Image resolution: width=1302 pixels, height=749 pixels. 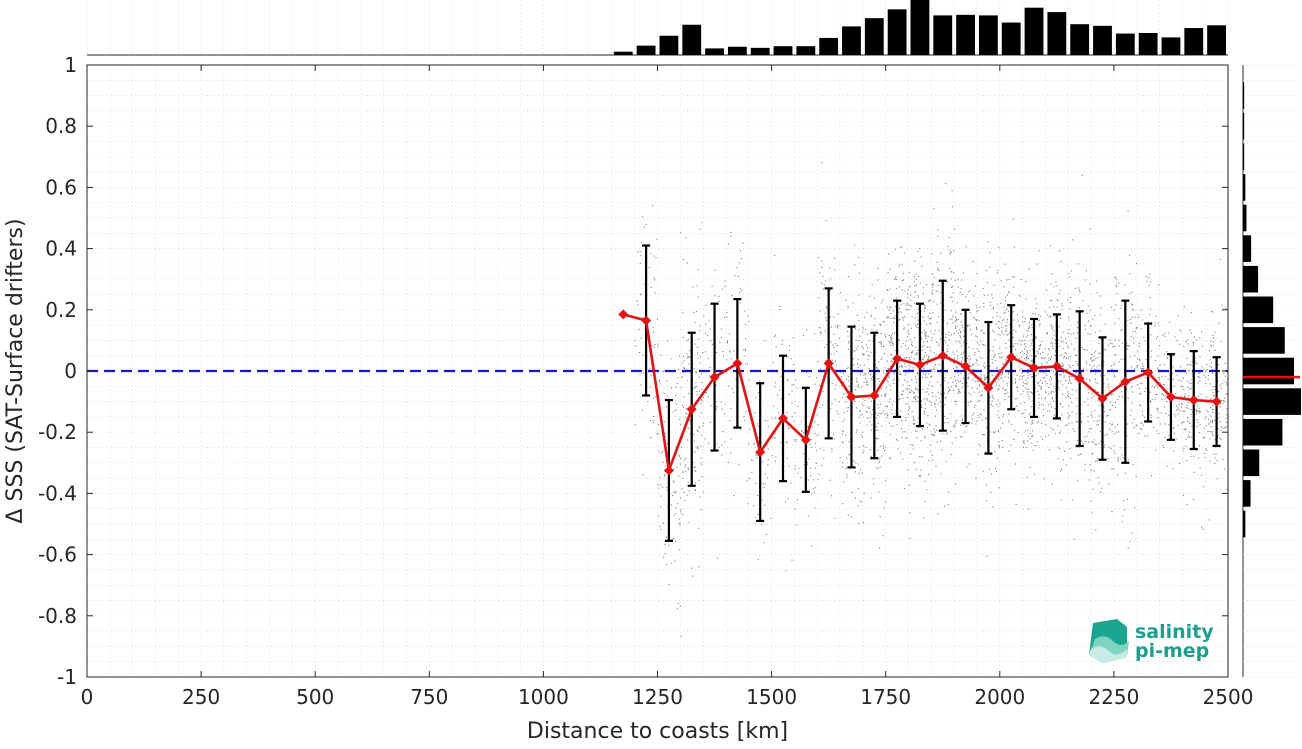 I want to click on binned-mean-marker, so click(x=828, y=363).